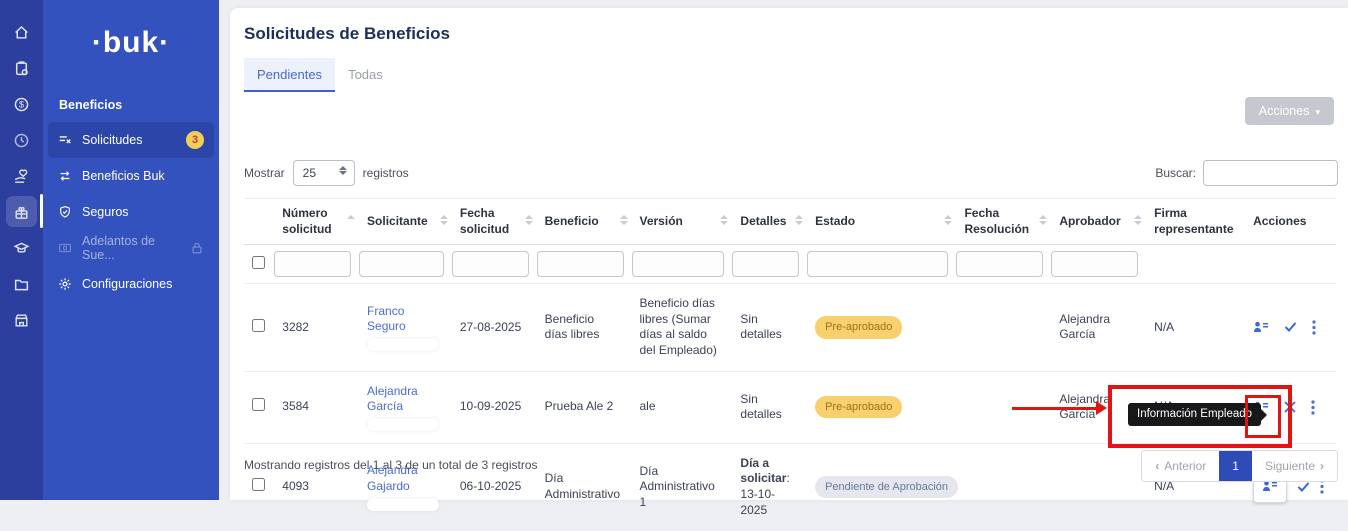 Image resolution: width=1348 pixels, height=531 pixels. Describe the element at coordinates (317, 221) in the screenshot. I see `header-numero: Número solicitud` at that location.